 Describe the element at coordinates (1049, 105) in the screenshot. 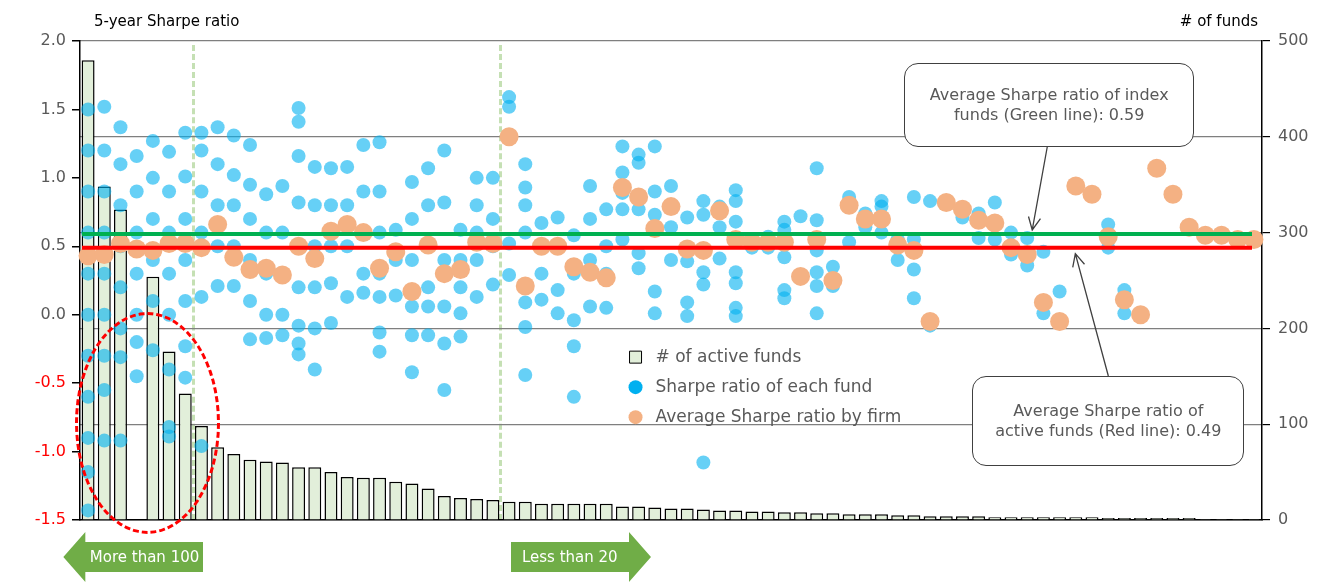

I see `callout-box: Average Sharpe ratio of index funds (Green line): 0.59` at that location.